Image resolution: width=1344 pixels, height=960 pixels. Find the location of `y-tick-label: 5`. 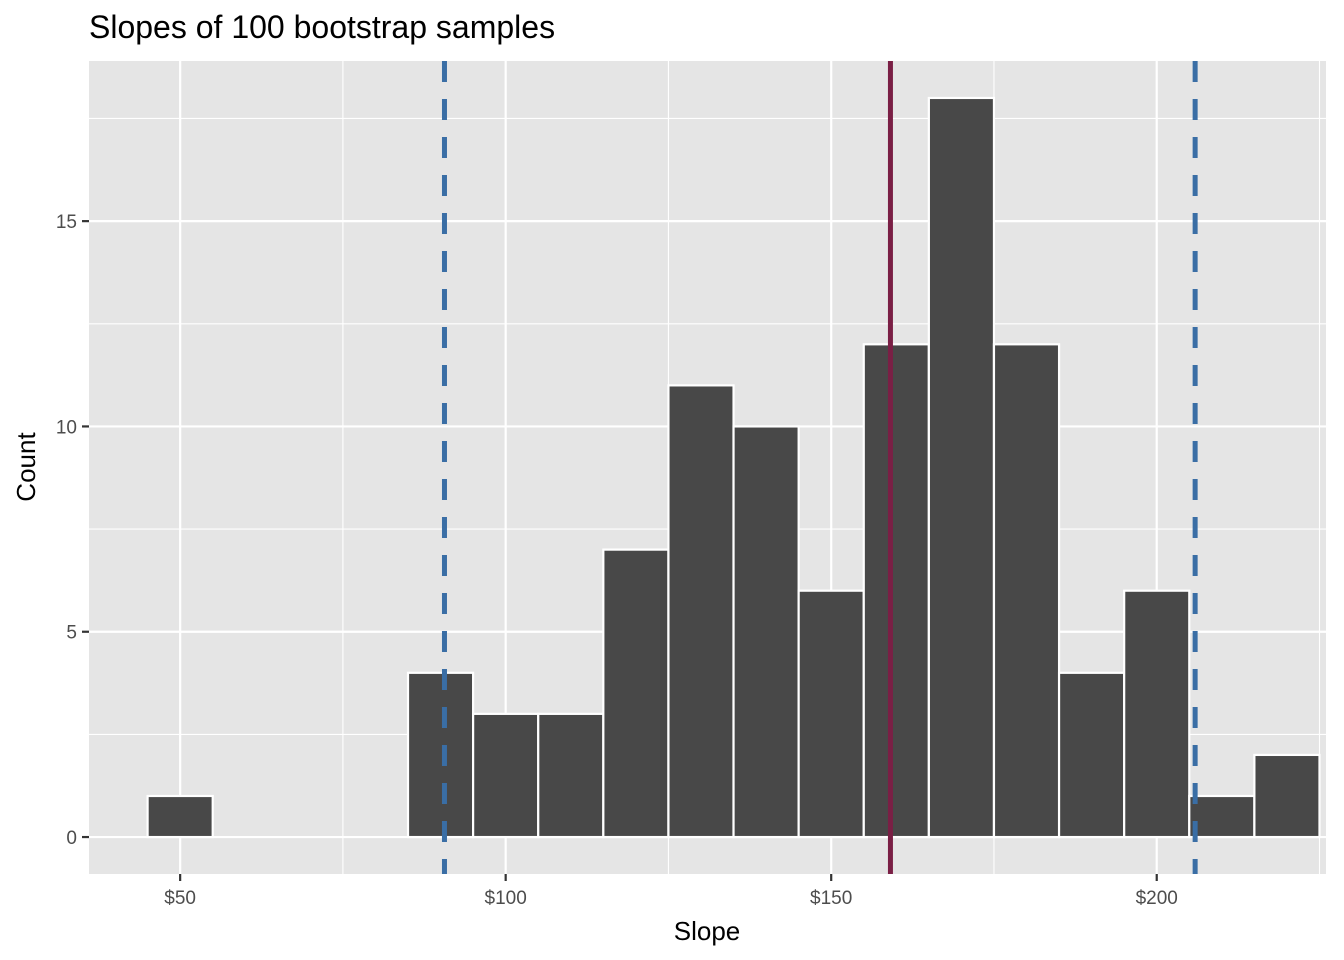

y-tick-label: 5 is located at coordinates (71, 633).